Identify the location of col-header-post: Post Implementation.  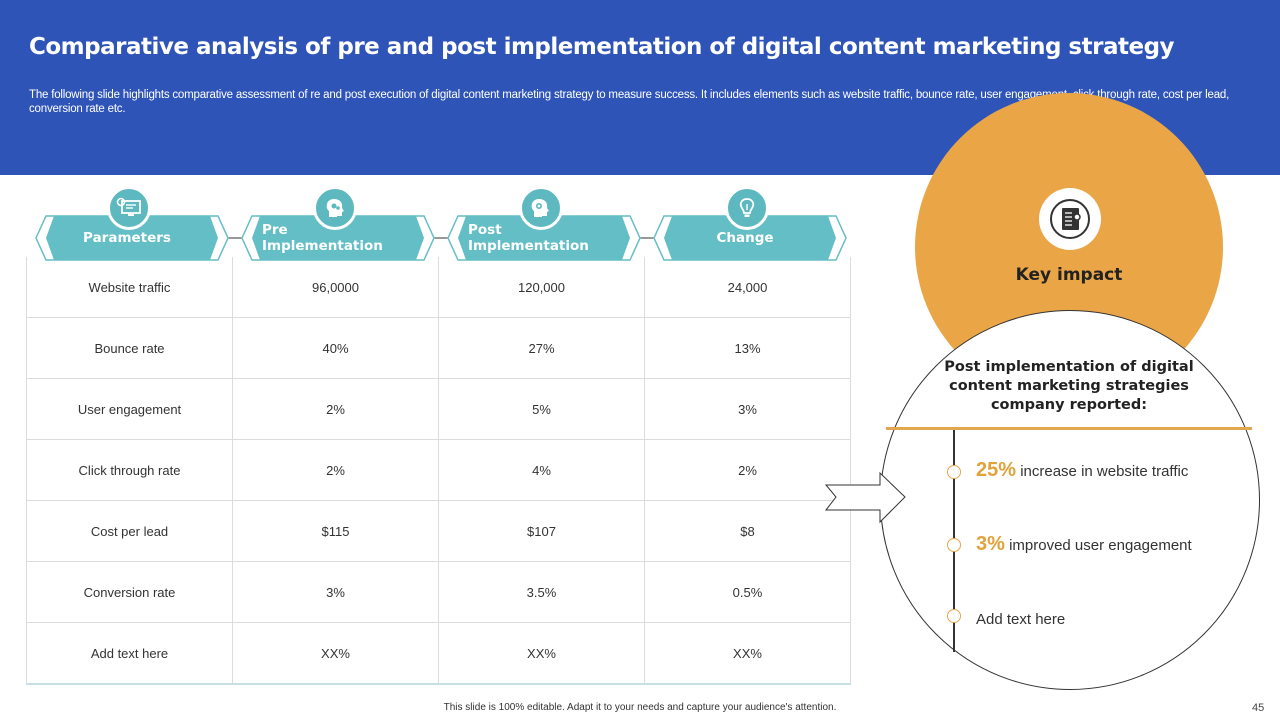
(528, 238).